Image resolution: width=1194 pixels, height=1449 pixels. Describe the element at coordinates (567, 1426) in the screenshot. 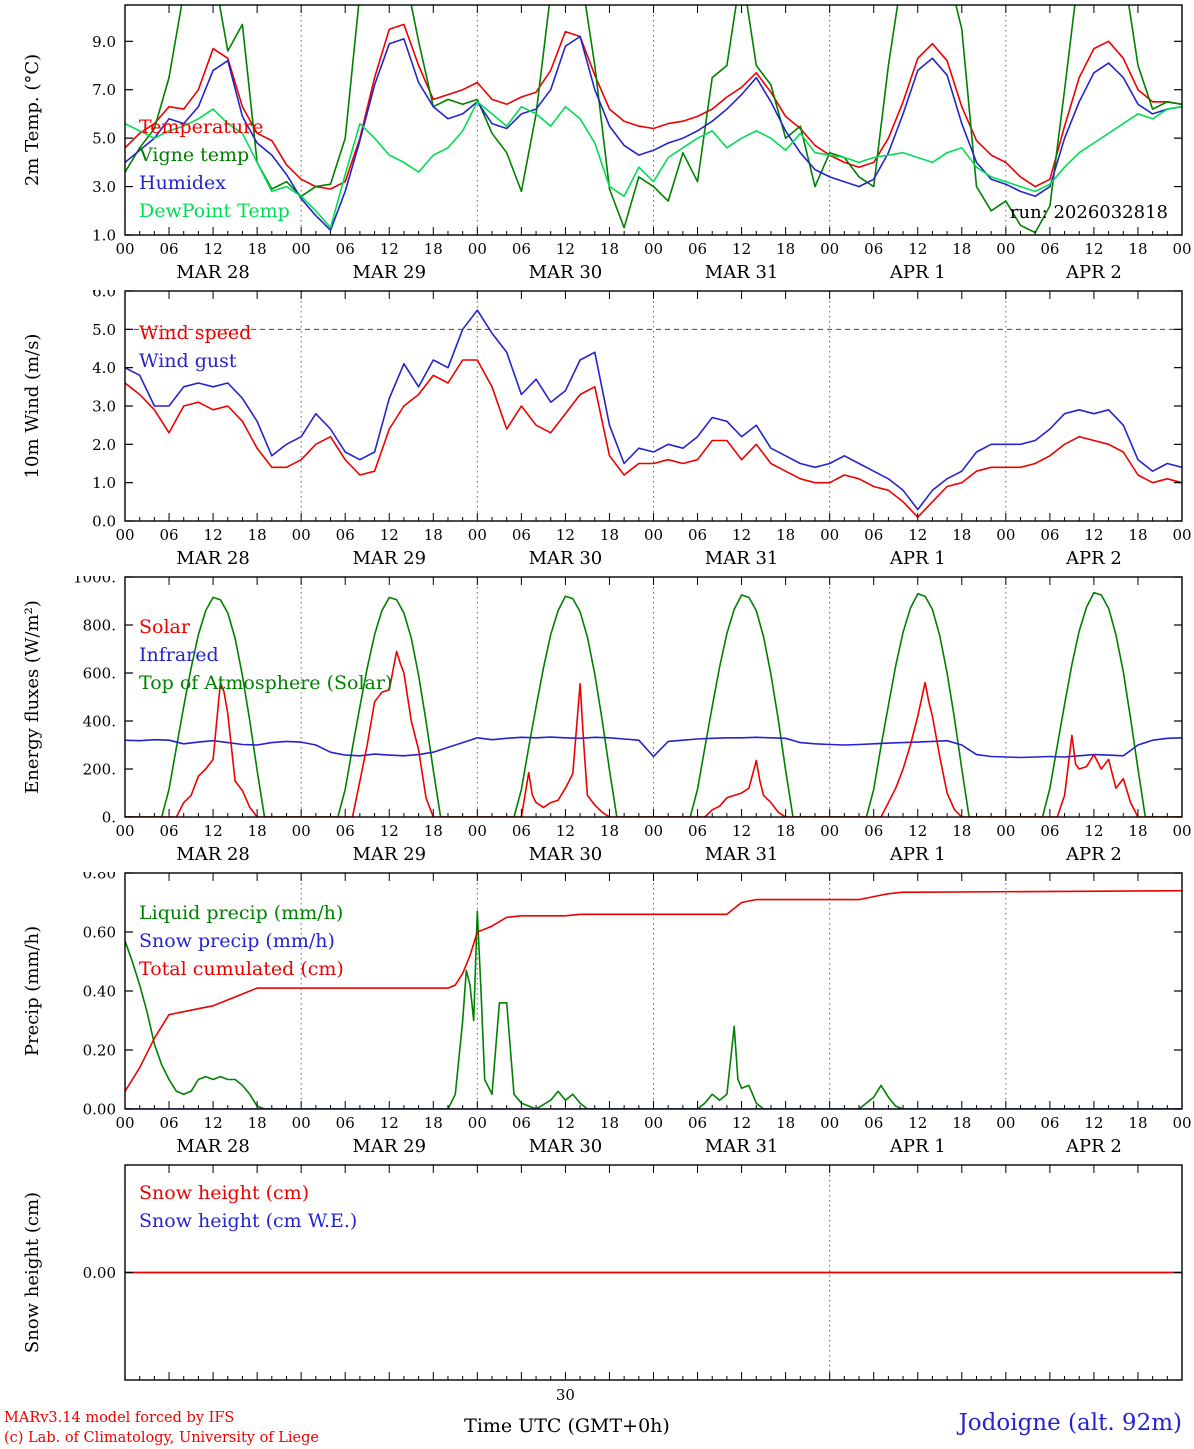

I see `x-axis-title: Time UTC (GMT+0h)` at that location.